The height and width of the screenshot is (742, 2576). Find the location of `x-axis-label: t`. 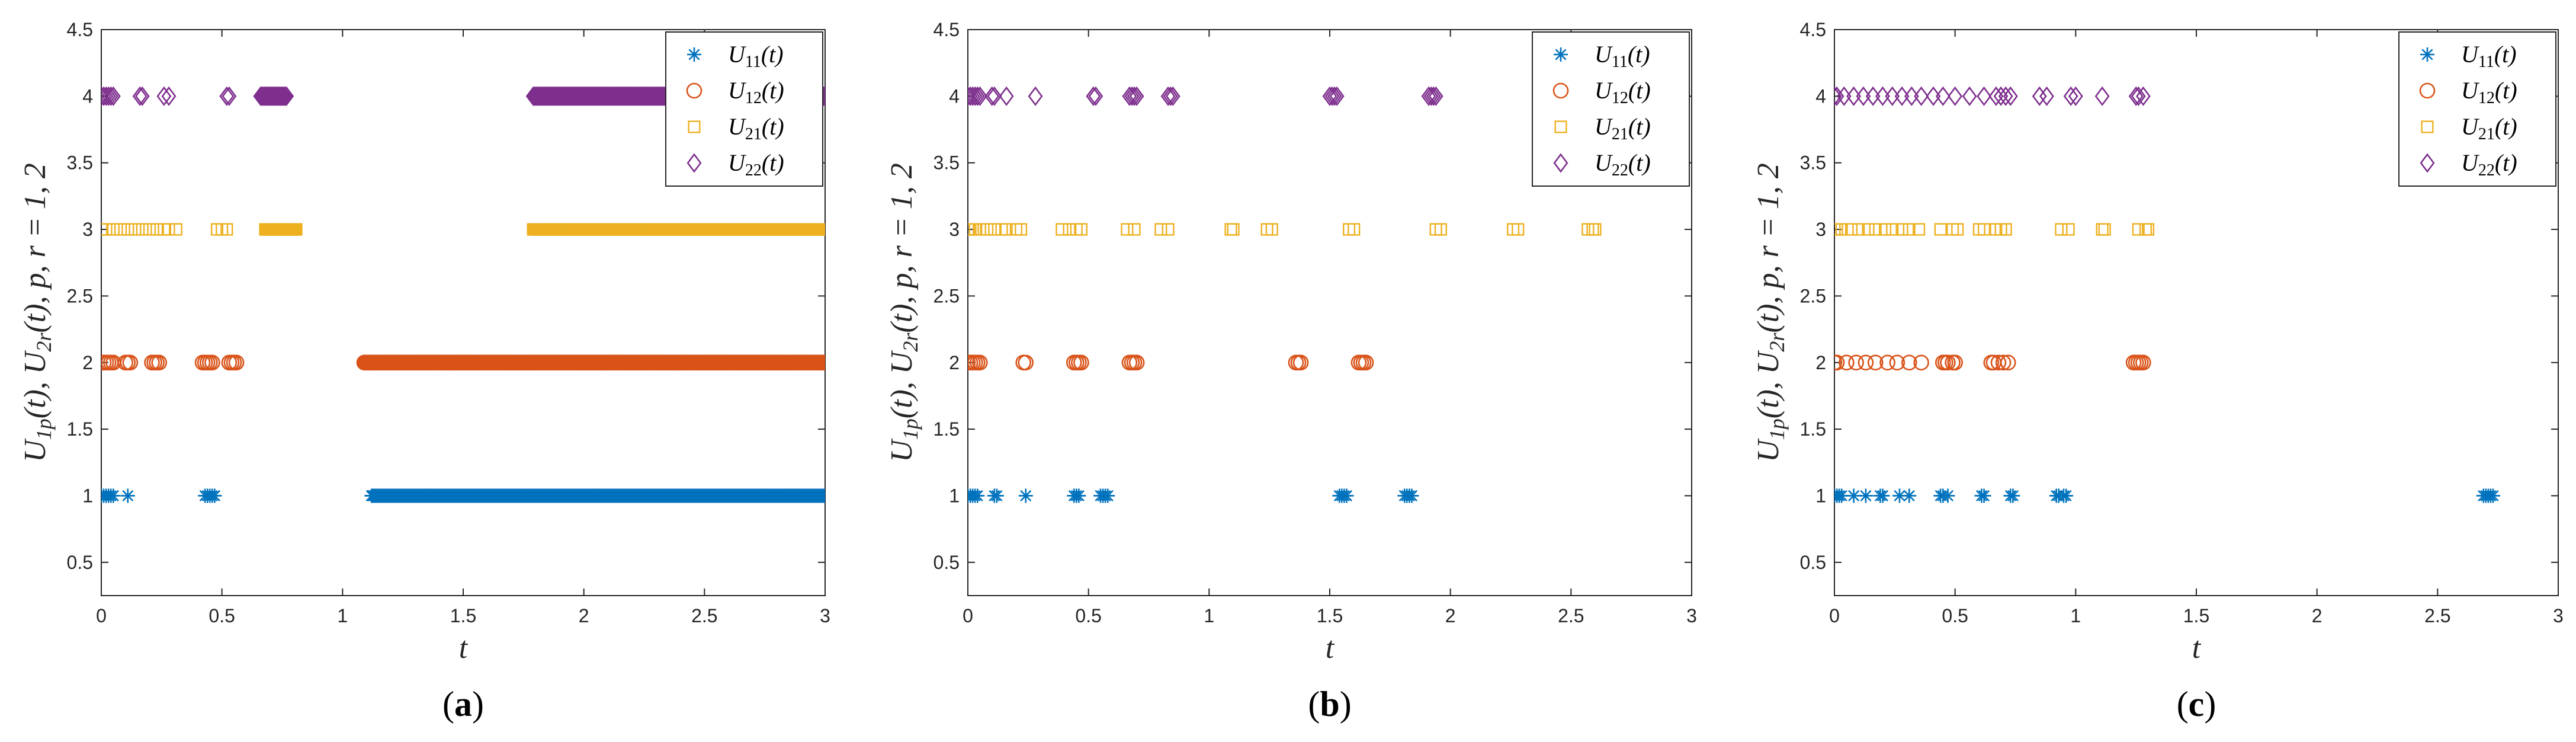

x-axis-label: t is located at coordinates (1330, 648).